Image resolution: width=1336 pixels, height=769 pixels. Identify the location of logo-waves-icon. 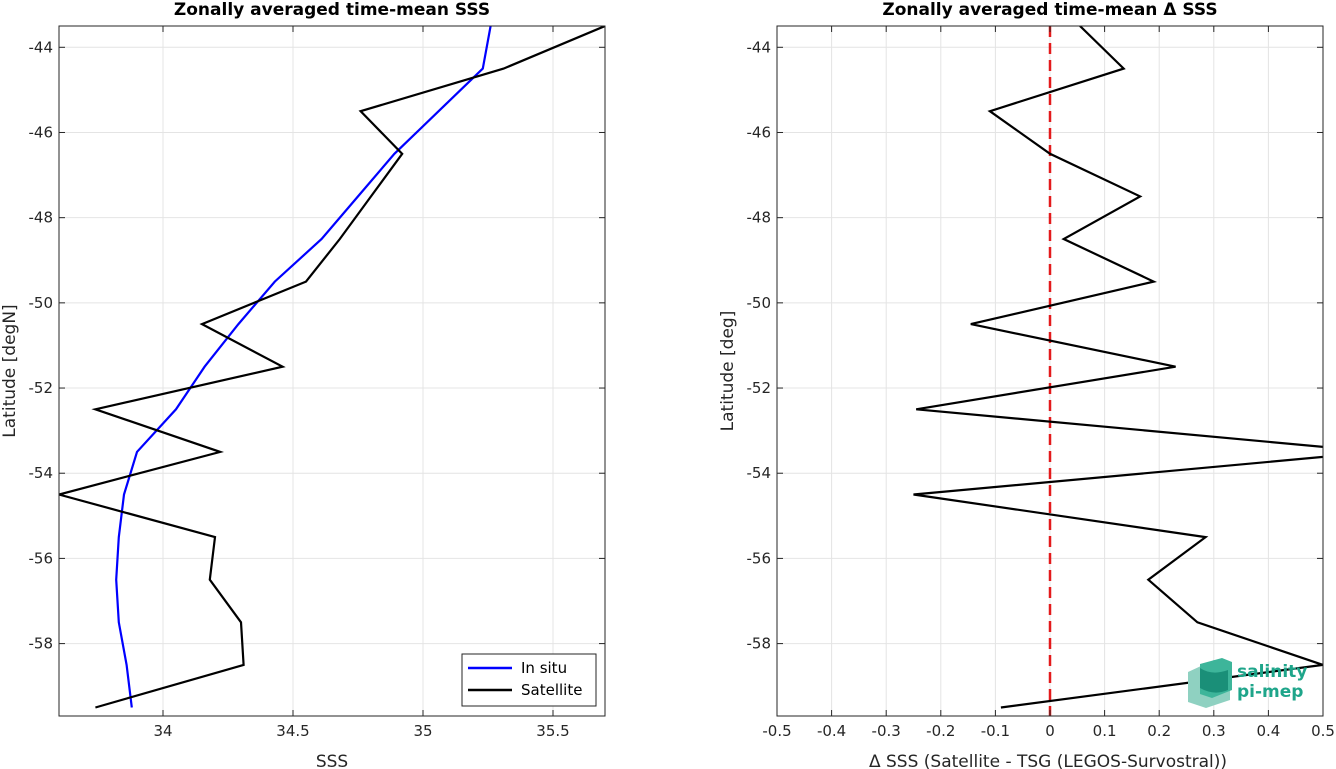
(1210, 683).